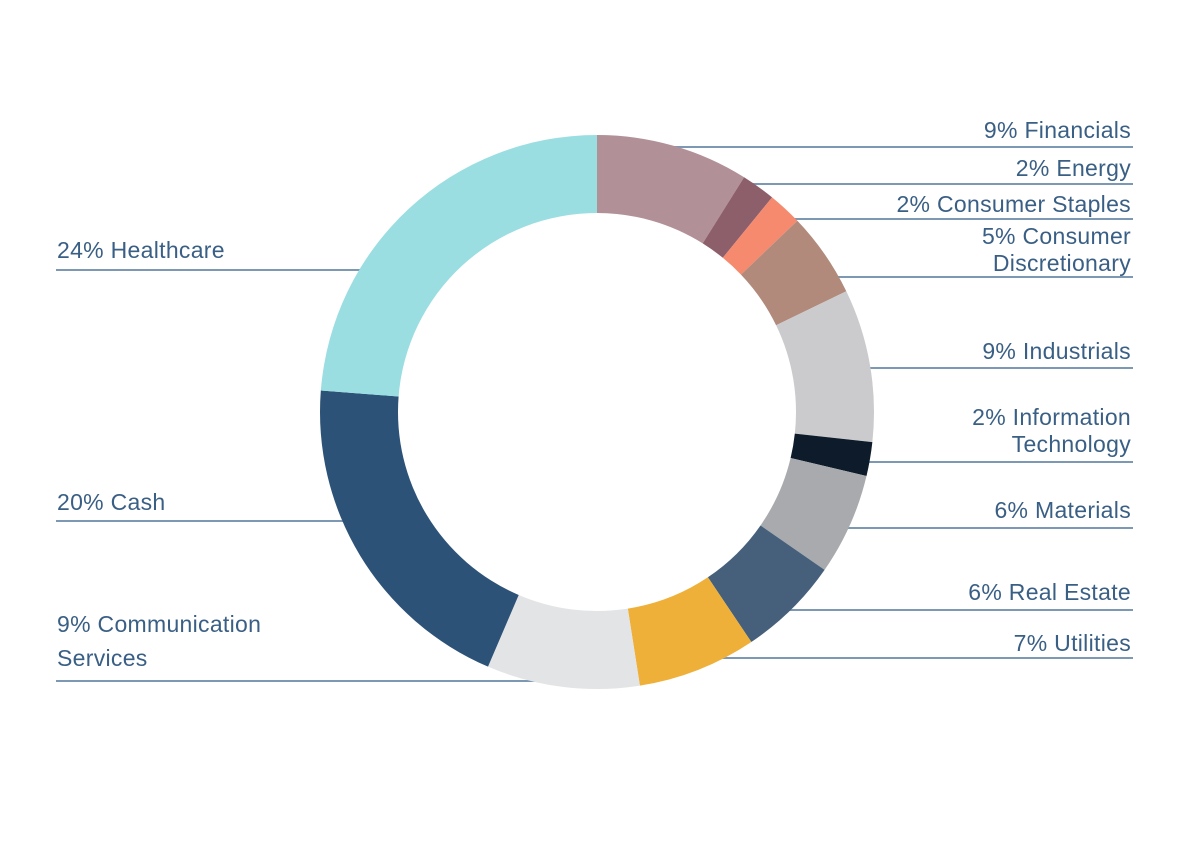 The height and width of the screenshot is (842, 1191). I want to click on slice-label-consumer-staples: 2% Consumer Staples, so click(1013, 204).